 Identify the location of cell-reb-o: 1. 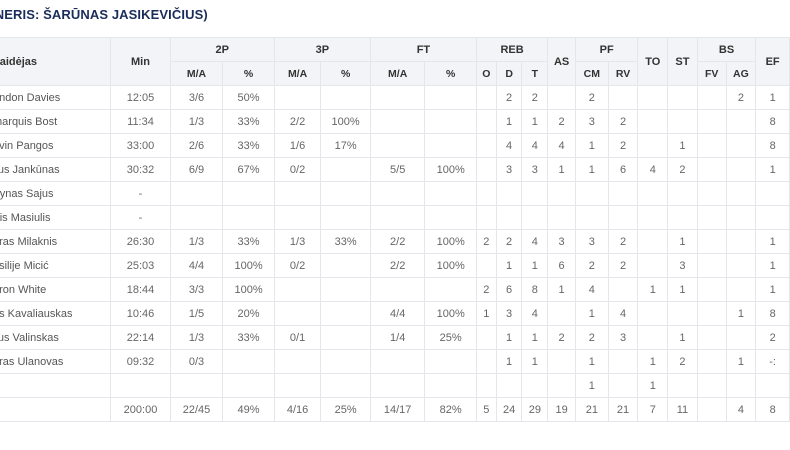
(486, 313).